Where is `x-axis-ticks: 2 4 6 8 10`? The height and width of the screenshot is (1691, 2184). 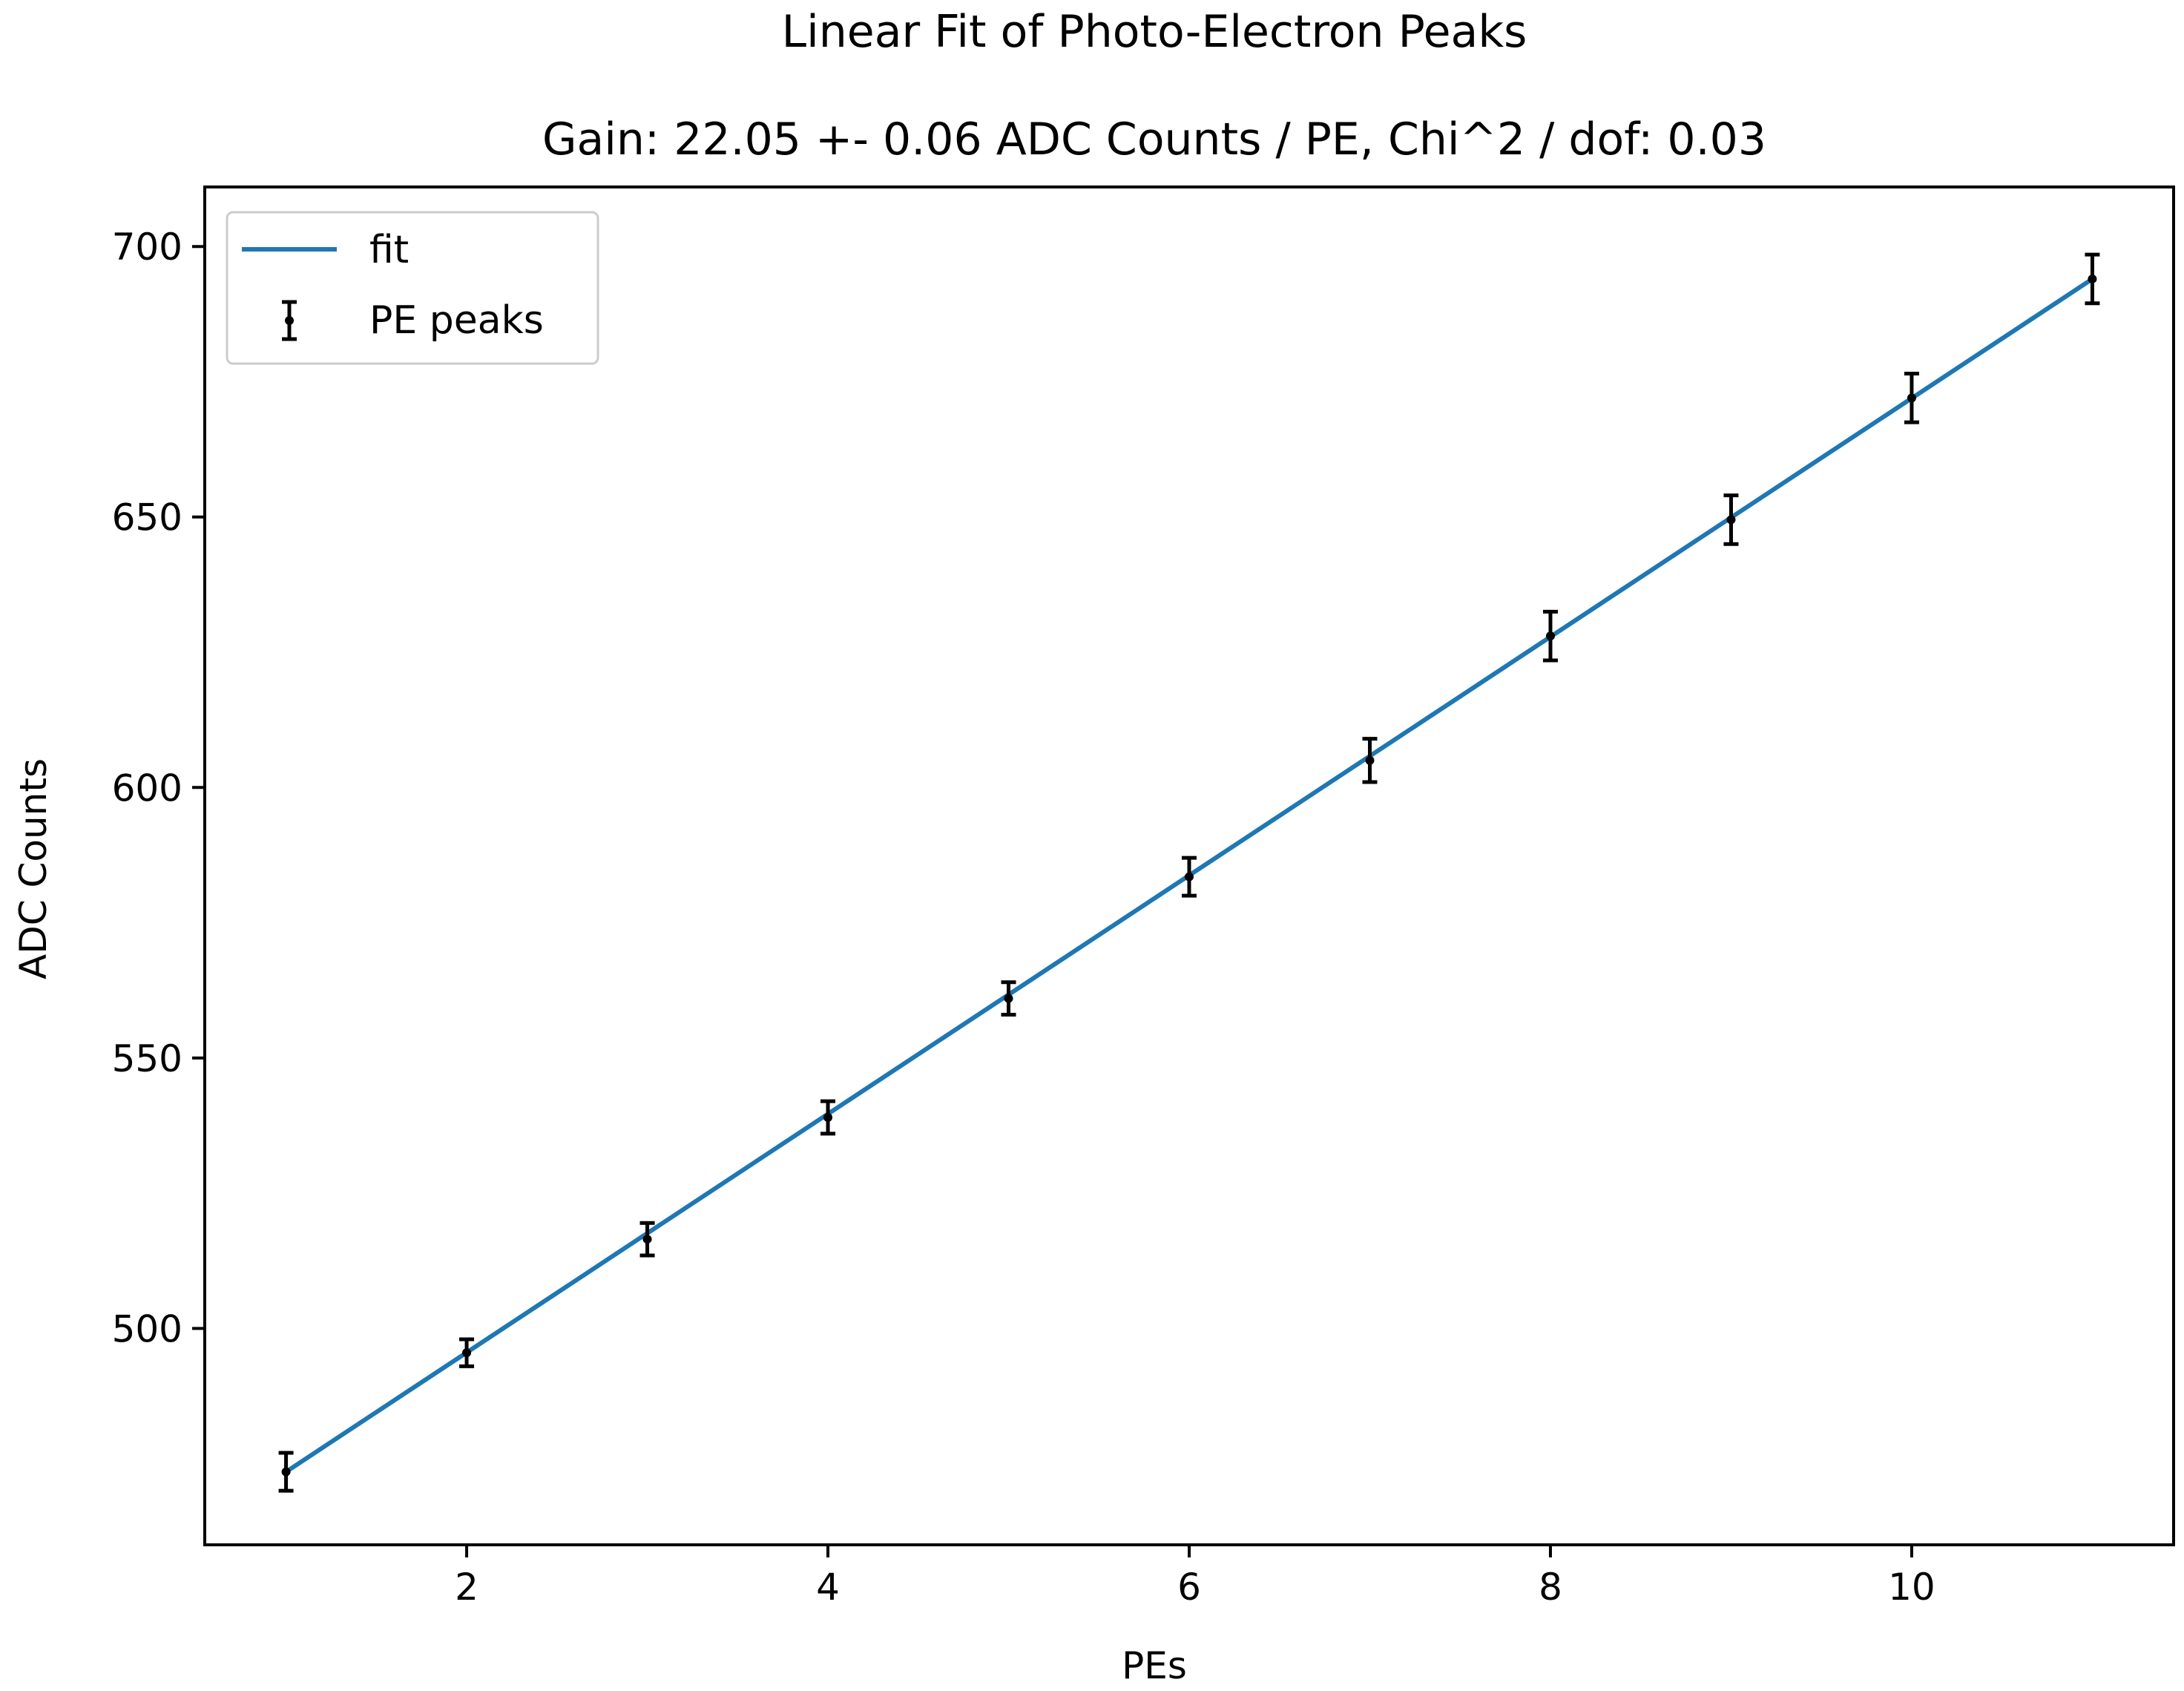 x-axis-ticks: 2 4 6 8 10 is located at coordinates (1195, 1577).